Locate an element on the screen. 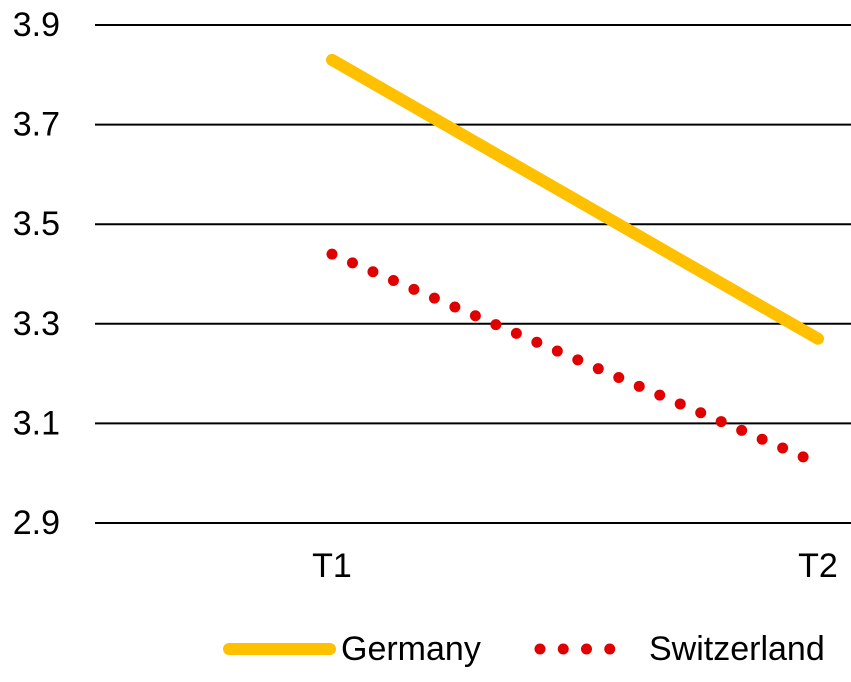 This screenshot has width=851, height=682. y-tick-label: 3.3 is located at coordinates (36, 324).